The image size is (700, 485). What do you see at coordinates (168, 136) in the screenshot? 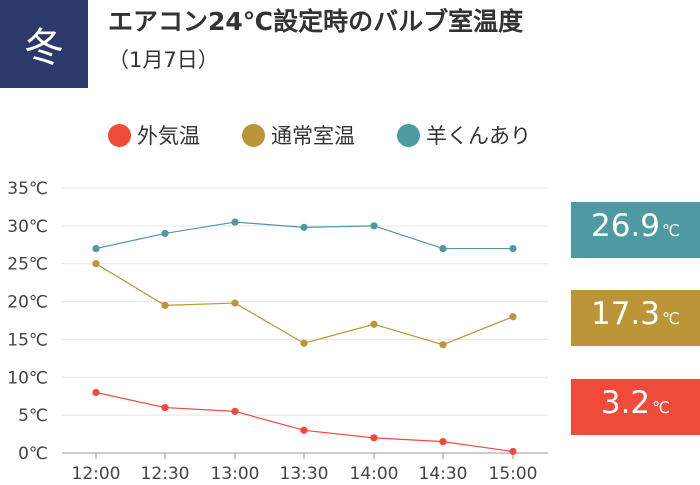
I see `legend-label-outdoor: 外気温` at bounding box center [168, 136].